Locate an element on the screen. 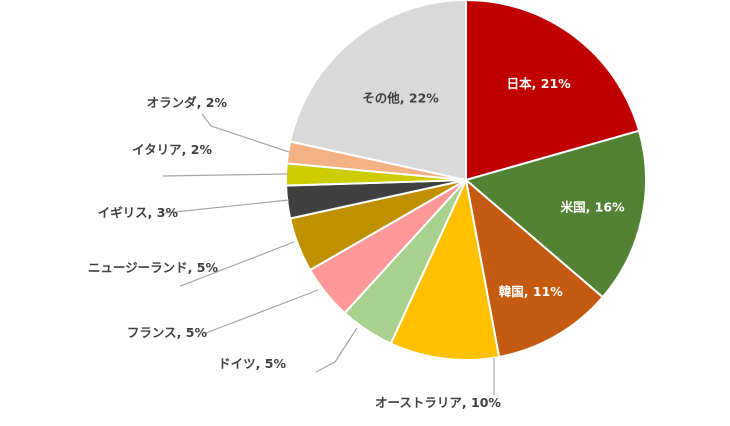  label-slice-4: ドイツ, 5% is located at coordinates (252, 363).